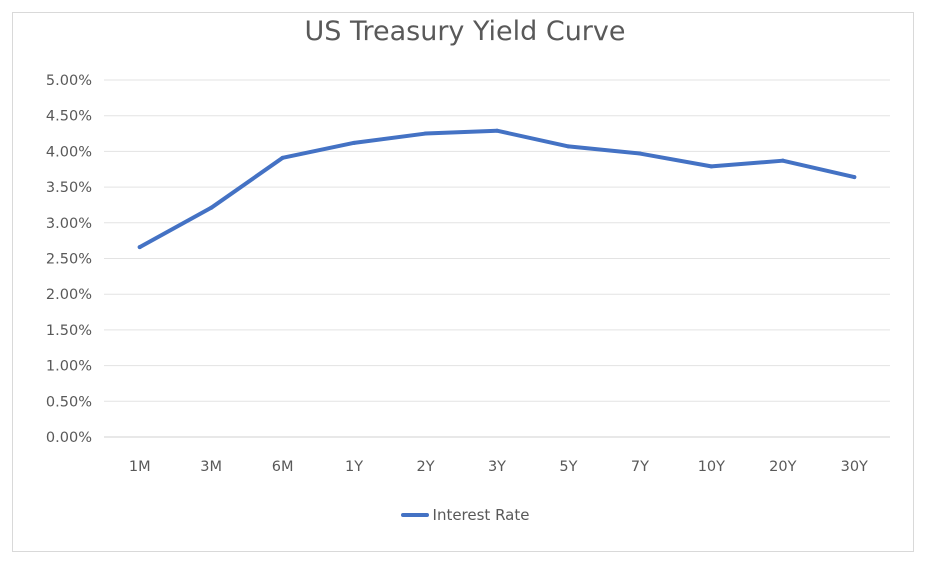  What do you see at coordinates (640, 467) in the screenshot?
I see `x-tick-label: 7Y` at bounding box center [640, 467].